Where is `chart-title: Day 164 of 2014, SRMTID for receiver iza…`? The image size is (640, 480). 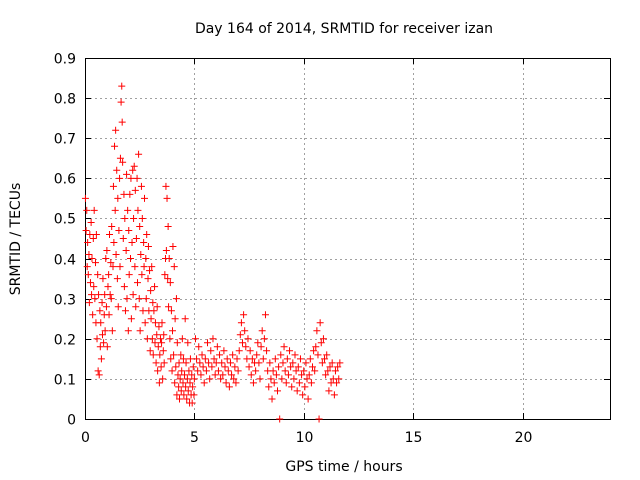
chart-title: Day 164 of 2014, SRMTID for receiver iza… is located at coordinates (344, 29).